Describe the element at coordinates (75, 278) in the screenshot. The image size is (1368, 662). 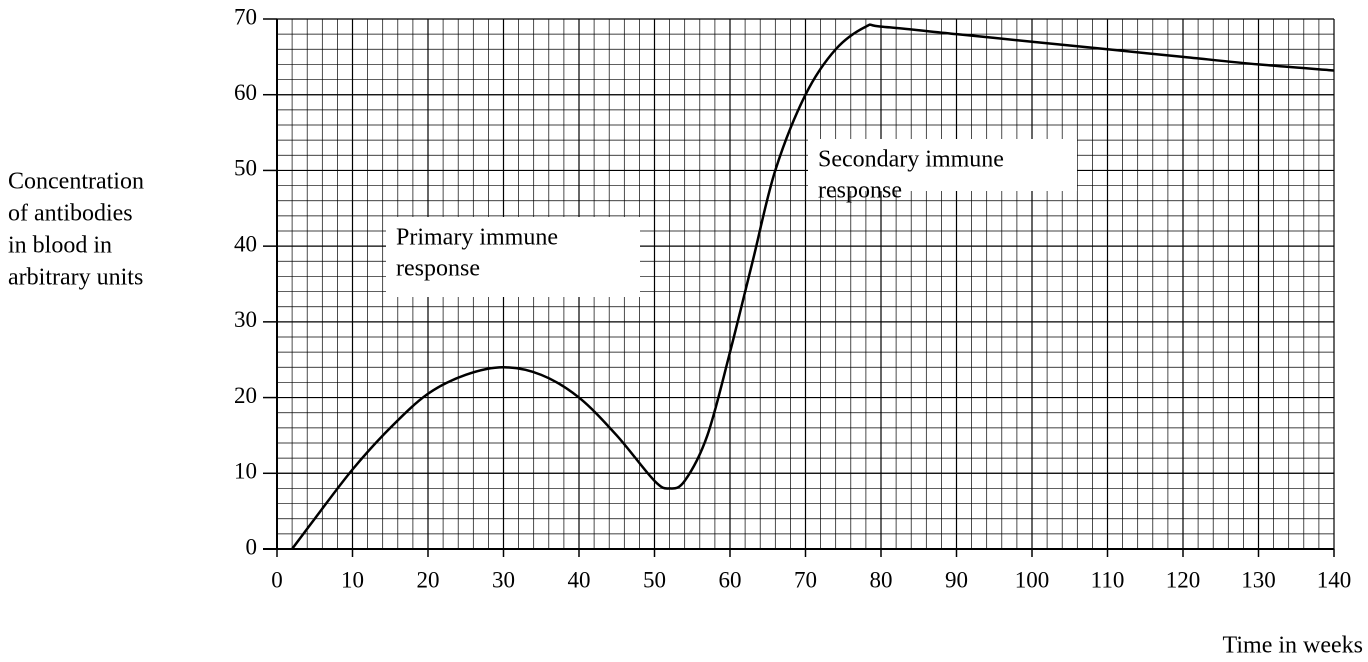
I see `y-axis-label: arbitrary units` at that location.